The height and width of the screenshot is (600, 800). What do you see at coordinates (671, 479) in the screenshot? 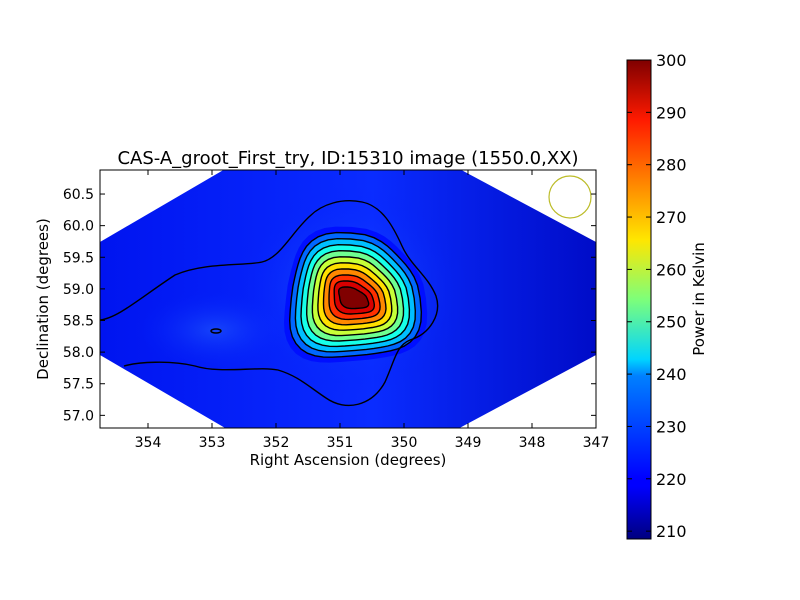
I see `colorbar-tick-label: 220` at bounding box center [671, 479].